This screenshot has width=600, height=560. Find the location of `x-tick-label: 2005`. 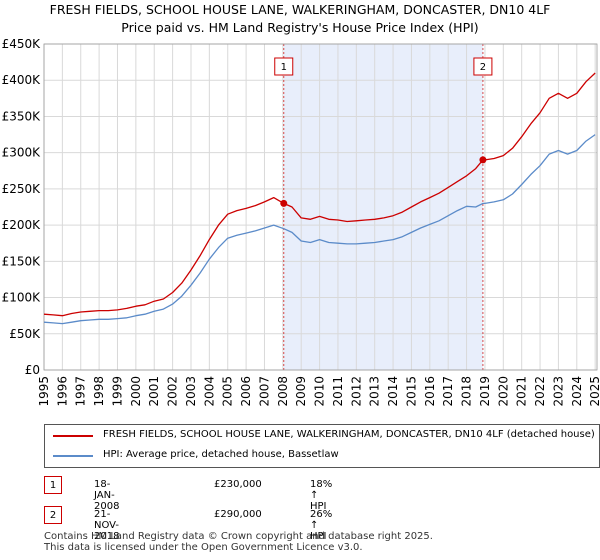

x-tick-label: 2005 is located at coordinates (228, 391).